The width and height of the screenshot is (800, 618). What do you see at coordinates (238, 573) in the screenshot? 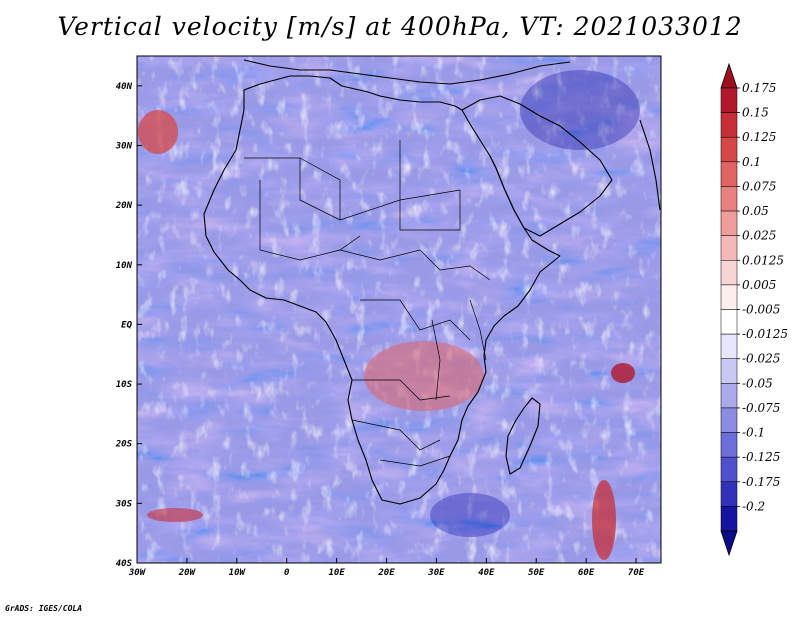
I see `x-tick-label: 10W` at bounding box center [238, 573].